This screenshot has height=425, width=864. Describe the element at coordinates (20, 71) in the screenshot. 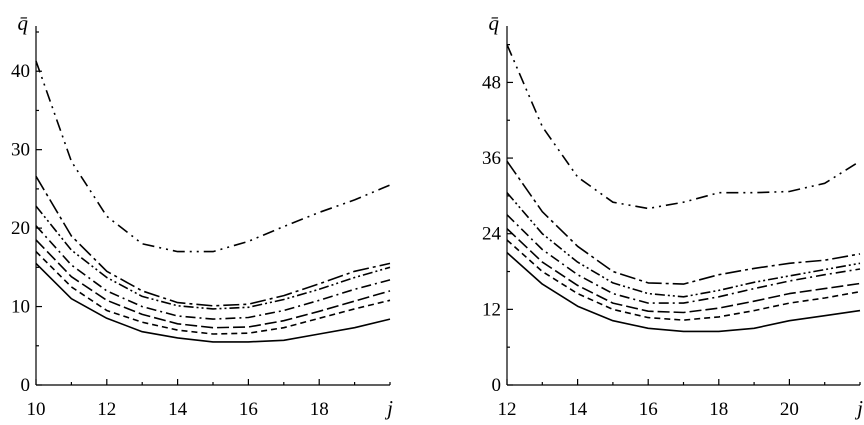

I see `y-tick-label: 40` at that location.